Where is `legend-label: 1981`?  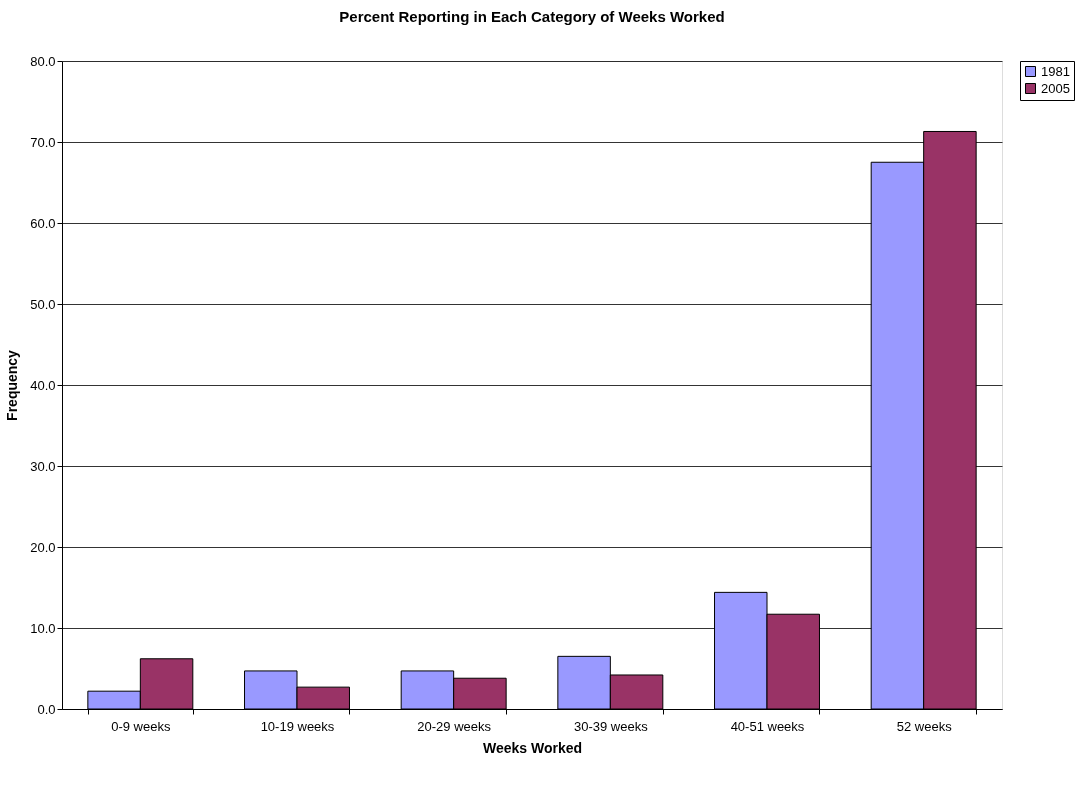 legend-label: 1981 is located at coordinates (1055, 71).